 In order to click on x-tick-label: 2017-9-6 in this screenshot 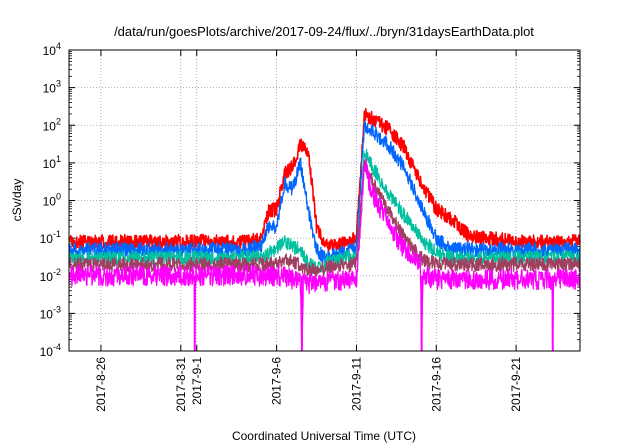, I will do `click(277, 381)`.